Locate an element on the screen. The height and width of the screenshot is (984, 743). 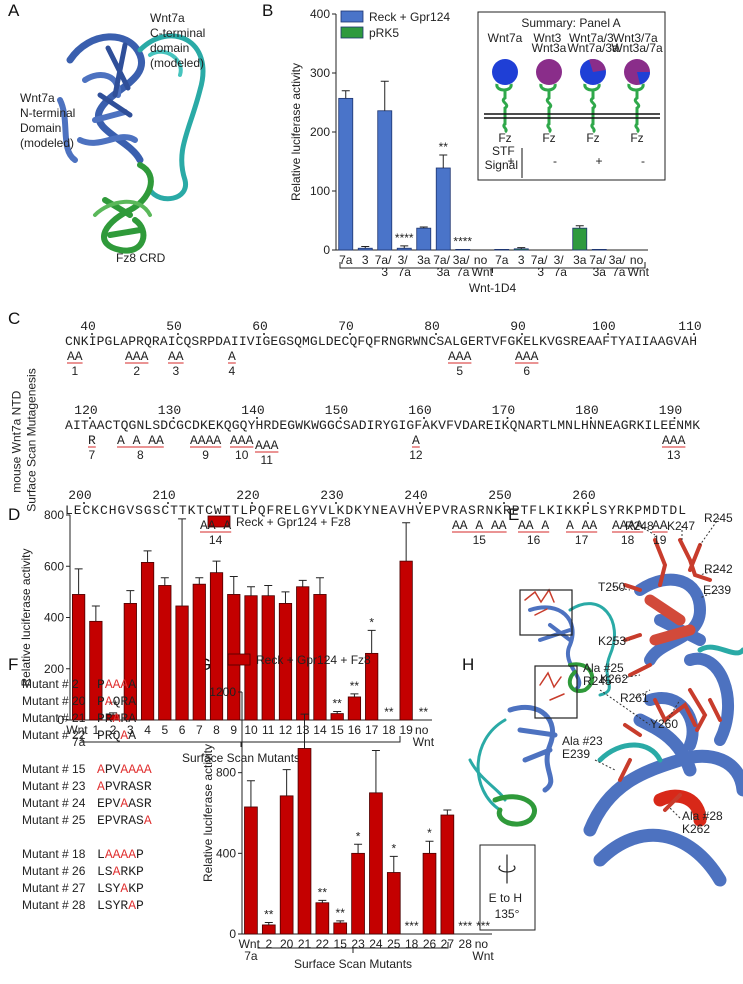
ligand-label: Wnt7a/3 Wnt7a/3a is located at coordinates (593, 43).